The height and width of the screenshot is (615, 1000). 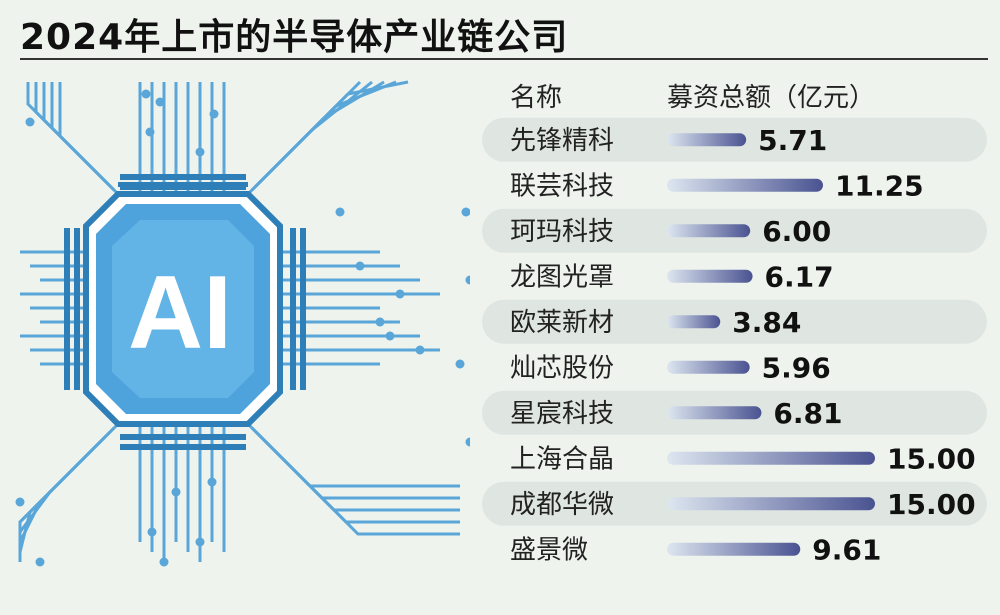 What do you see at coordinates (807, 413) in the screenshot?
I see `value-label: 6.81` at bounding box center [807, 413].